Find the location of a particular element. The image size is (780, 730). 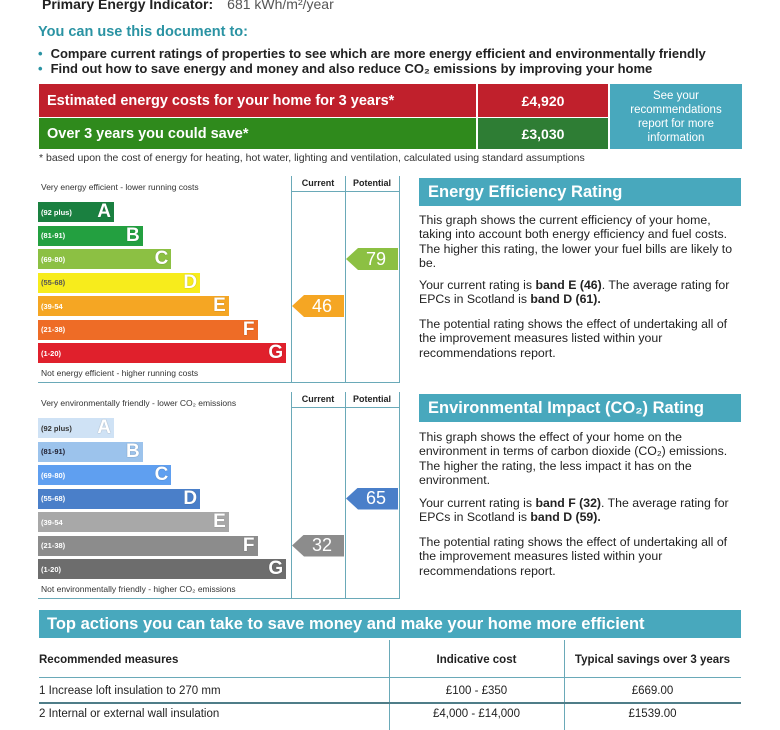

use-document-heading: You can use this document to: is located at coordinates (143, 32).